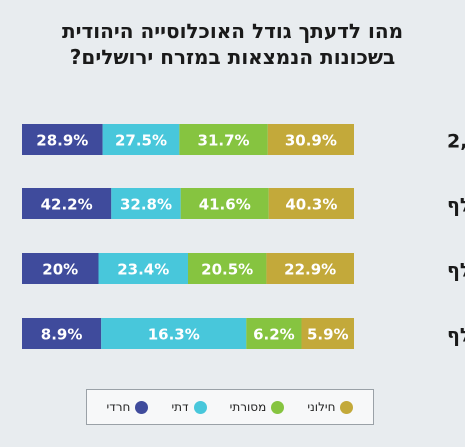 This screenshot has width=465, height=447. I want to click on data-label-religious-row-1: 27.5%, so click(141, 141).